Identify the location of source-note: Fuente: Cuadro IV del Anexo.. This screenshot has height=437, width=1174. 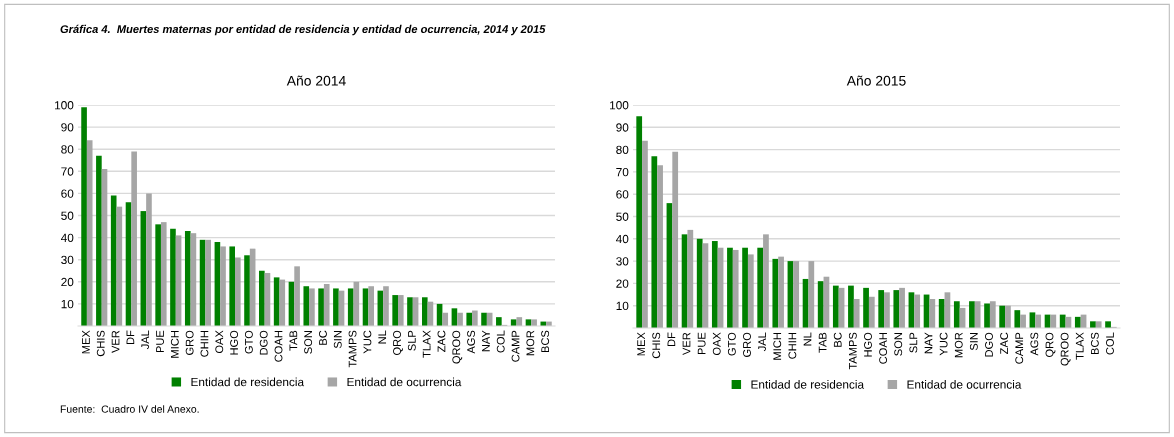
(129, 409).